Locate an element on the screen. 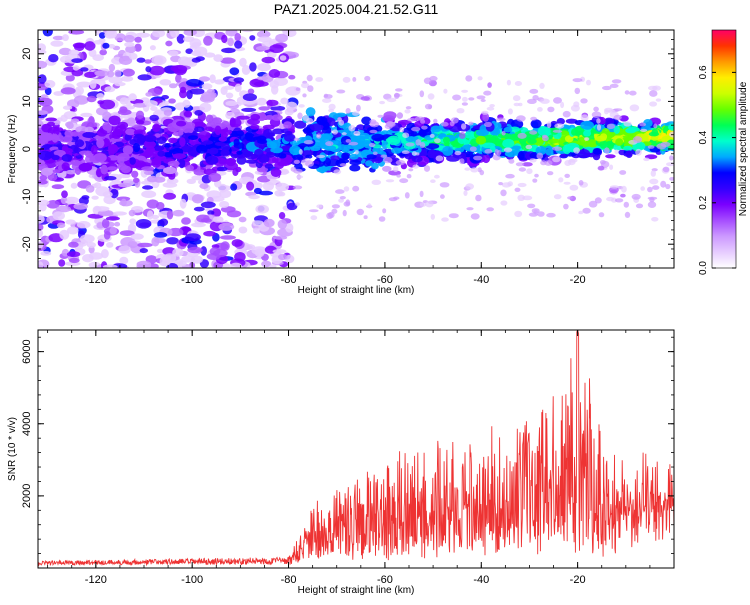 This screenshot has height=605, width=750. spectrogram-ylabel: Frequency (Hz) is located at coordinates (12, 149).